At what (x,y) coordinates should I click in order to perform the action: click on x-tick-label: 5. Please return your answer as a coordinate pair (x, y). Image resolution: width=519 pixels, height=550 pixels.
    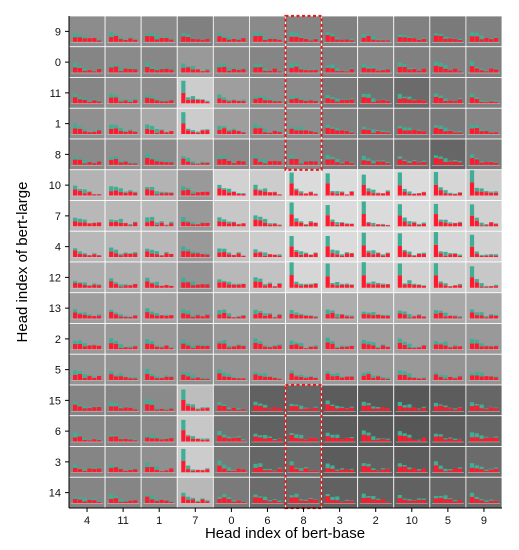
    Looking at the image, I should click on (448, 521).